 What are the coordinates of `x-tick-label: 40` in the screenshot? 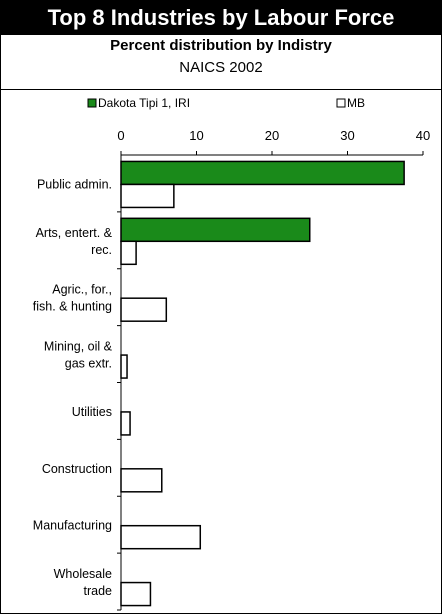 It's located at (423, 135).